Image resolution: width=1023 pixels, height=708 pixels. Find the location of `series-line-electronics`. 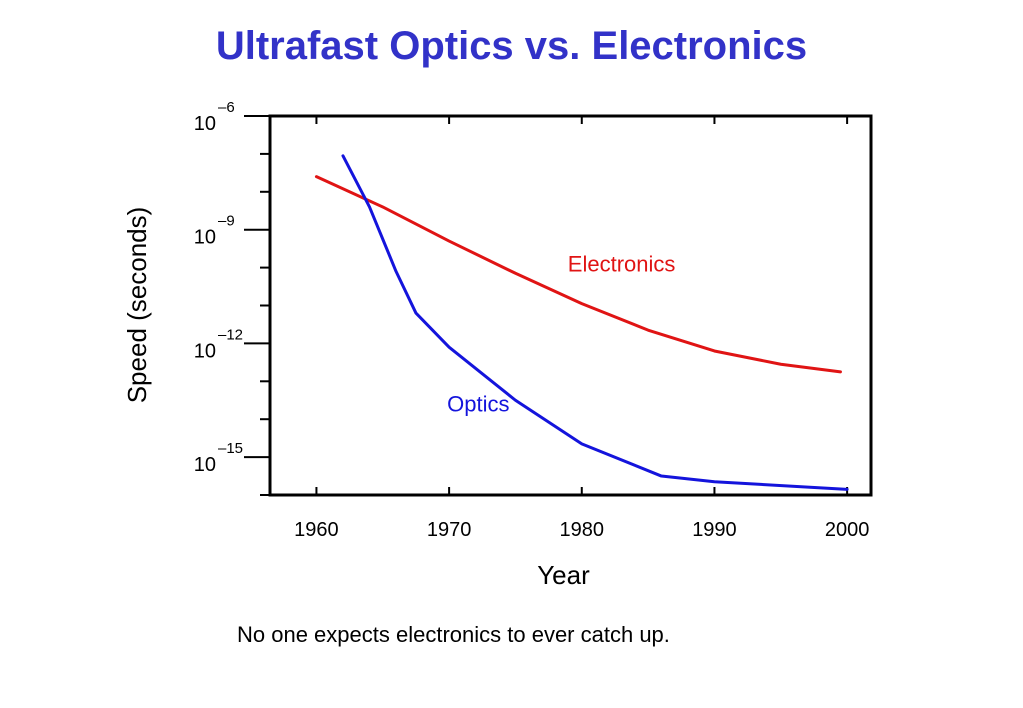

series-line-electronics is located at coordinates (578, 274).